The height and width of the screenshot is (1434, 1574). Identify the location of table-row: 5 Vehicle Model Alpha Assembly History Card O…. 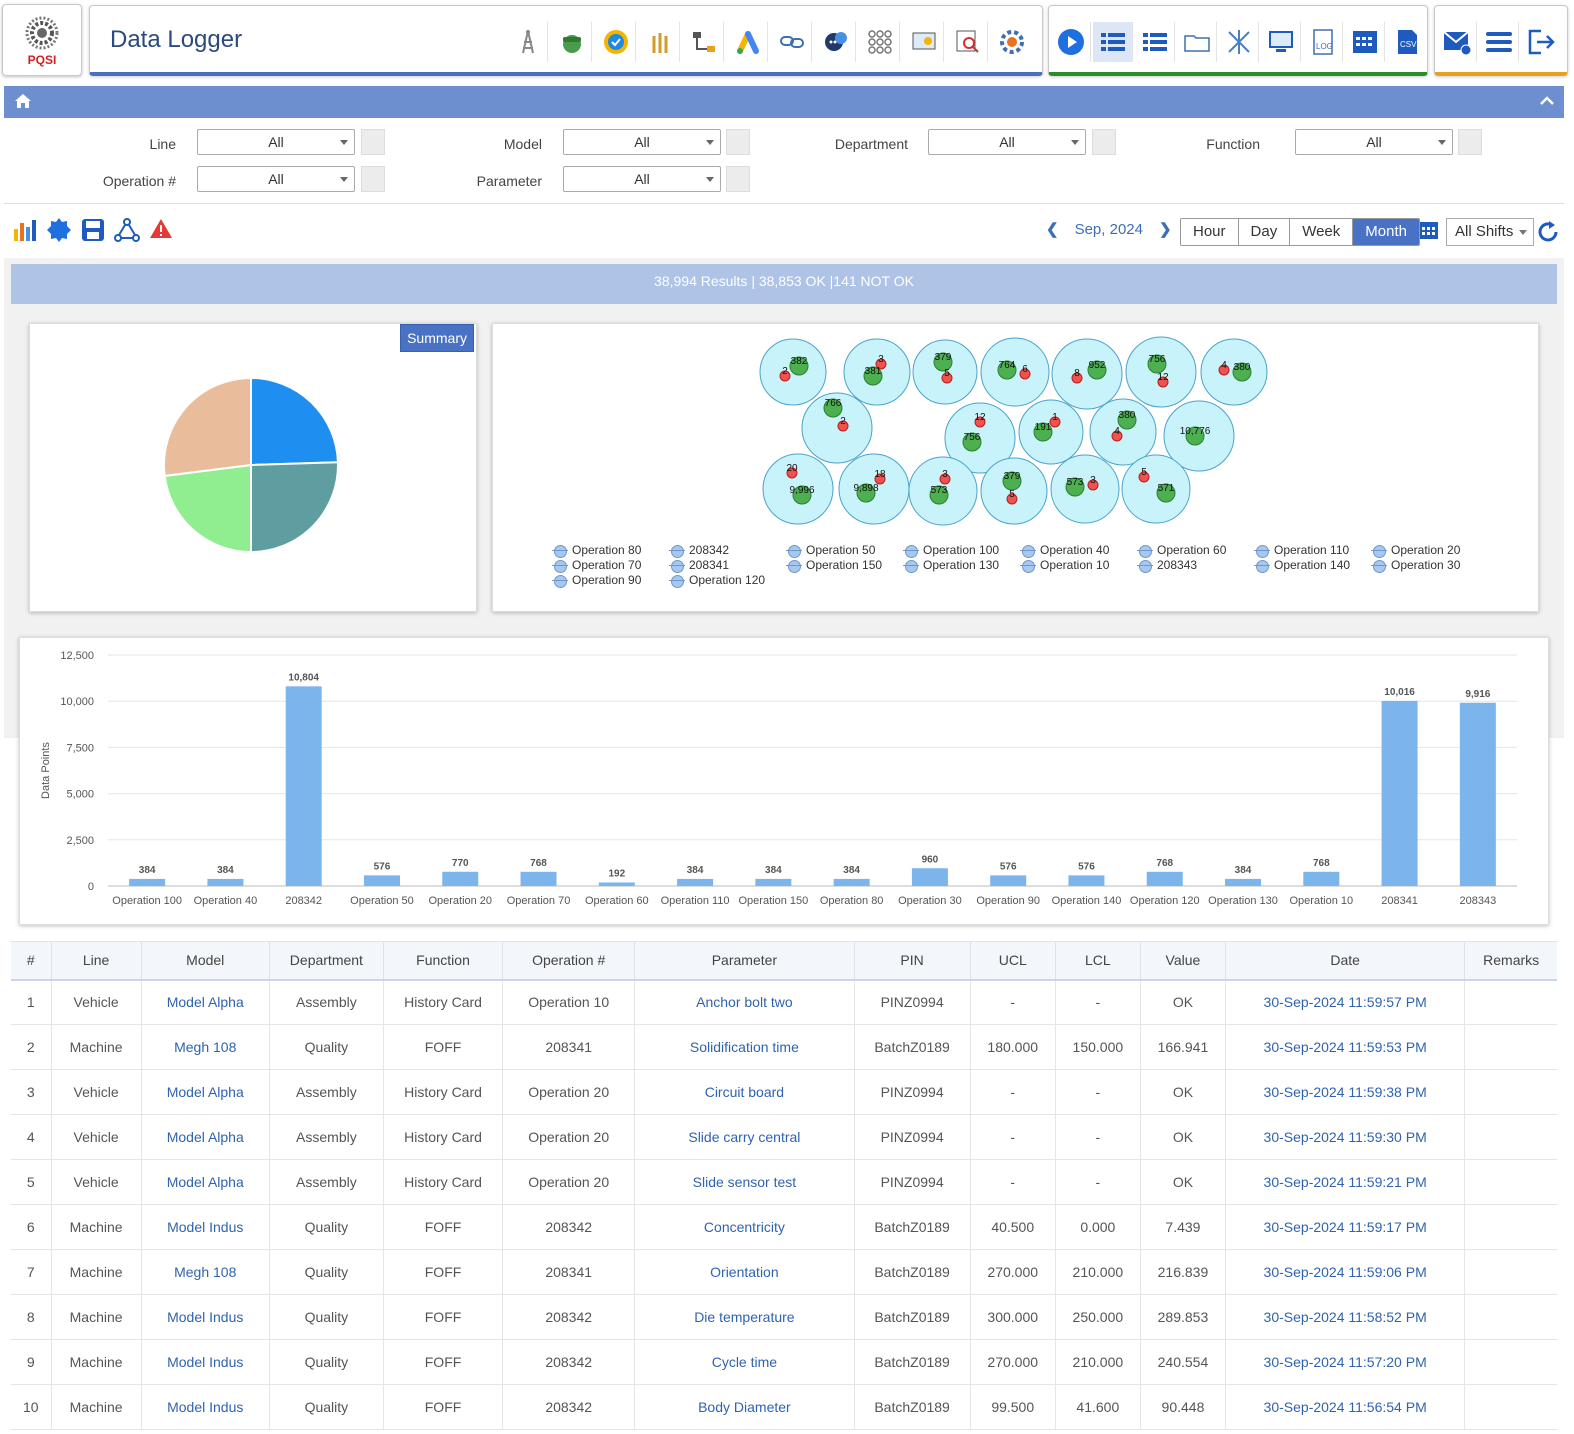
(784, 1182).